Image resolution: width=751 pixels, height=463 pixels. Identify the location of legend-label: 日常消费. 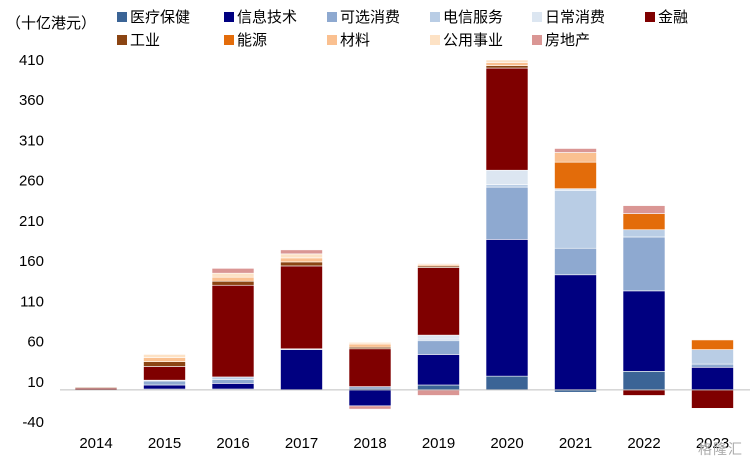
(575, 17).